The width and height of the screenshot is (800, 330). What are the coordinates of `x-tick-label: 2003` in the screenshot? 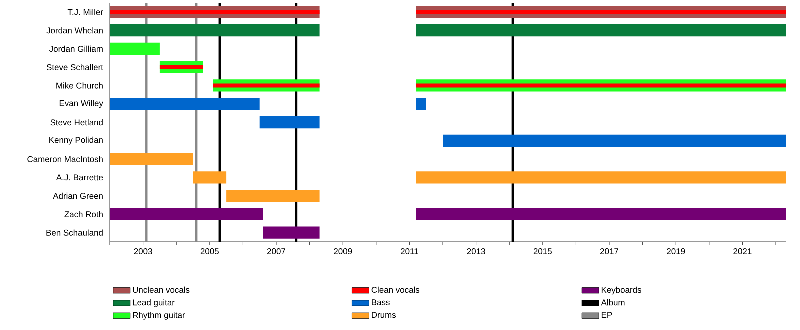 It's located at (143, 251).